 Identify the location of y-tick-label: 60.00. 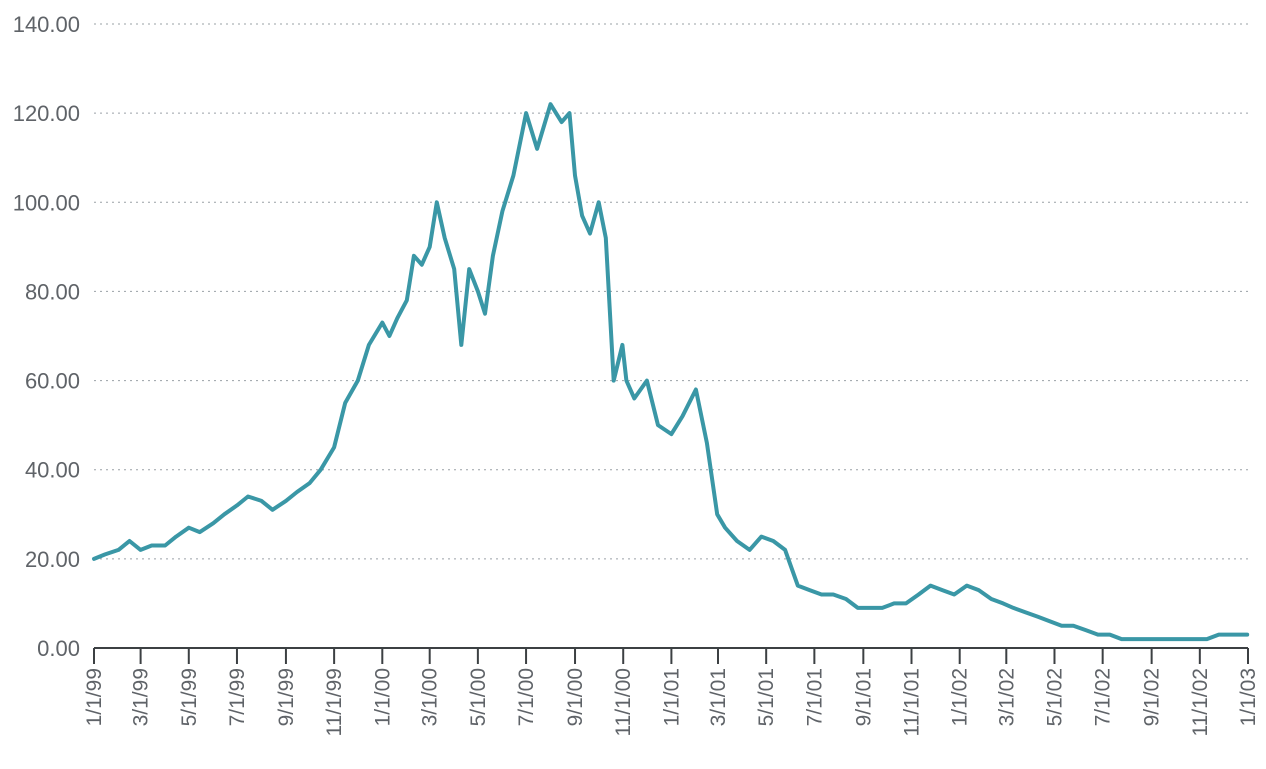
(52, 381).